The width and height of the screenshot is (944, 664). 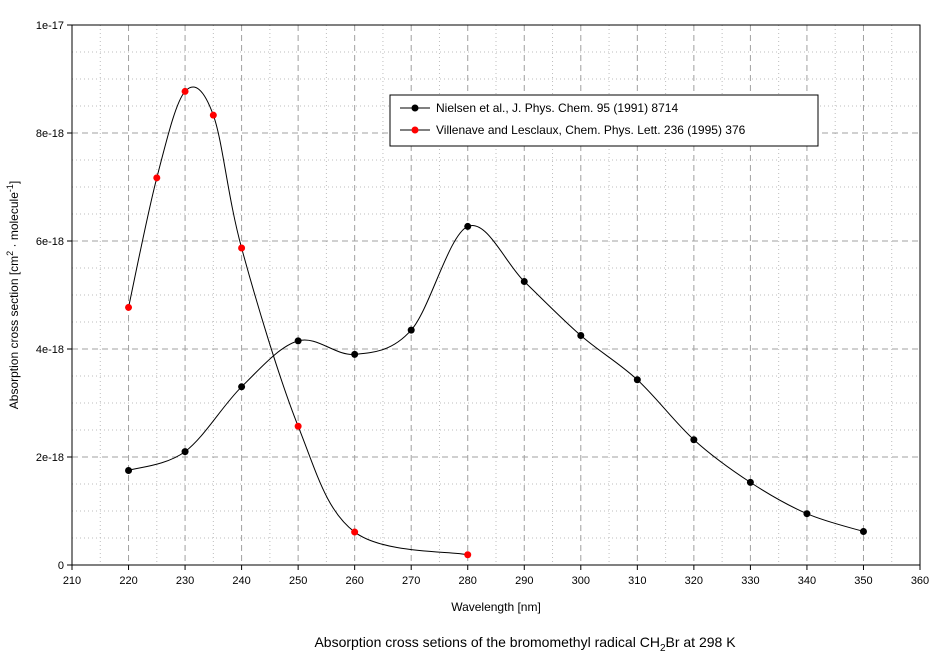 What do you see at coordinates (807, 581) in the screenshot?
I see `x-tick-label: 340` at bounding box center [807, 581].